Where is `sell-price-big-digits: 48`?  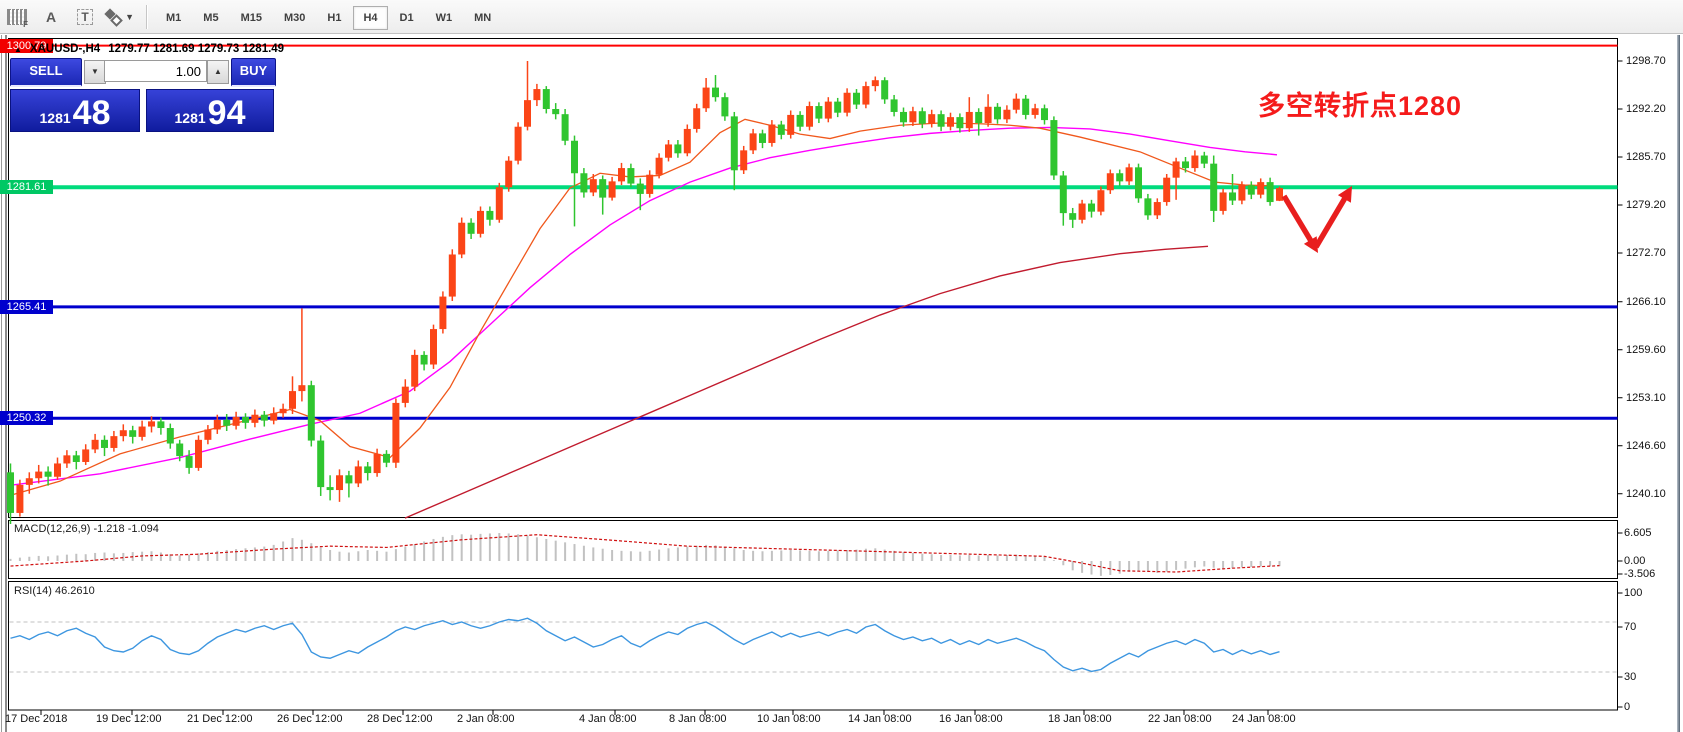
sell-price-big-digits: 48 is located at coordinates (91, 113).